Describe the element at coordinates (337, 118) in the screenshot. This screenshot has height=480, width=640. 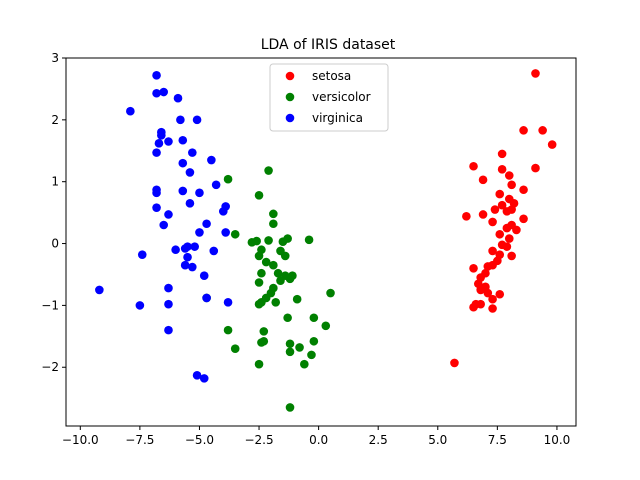
I see `legend-label-virginica: virginica` at that location.